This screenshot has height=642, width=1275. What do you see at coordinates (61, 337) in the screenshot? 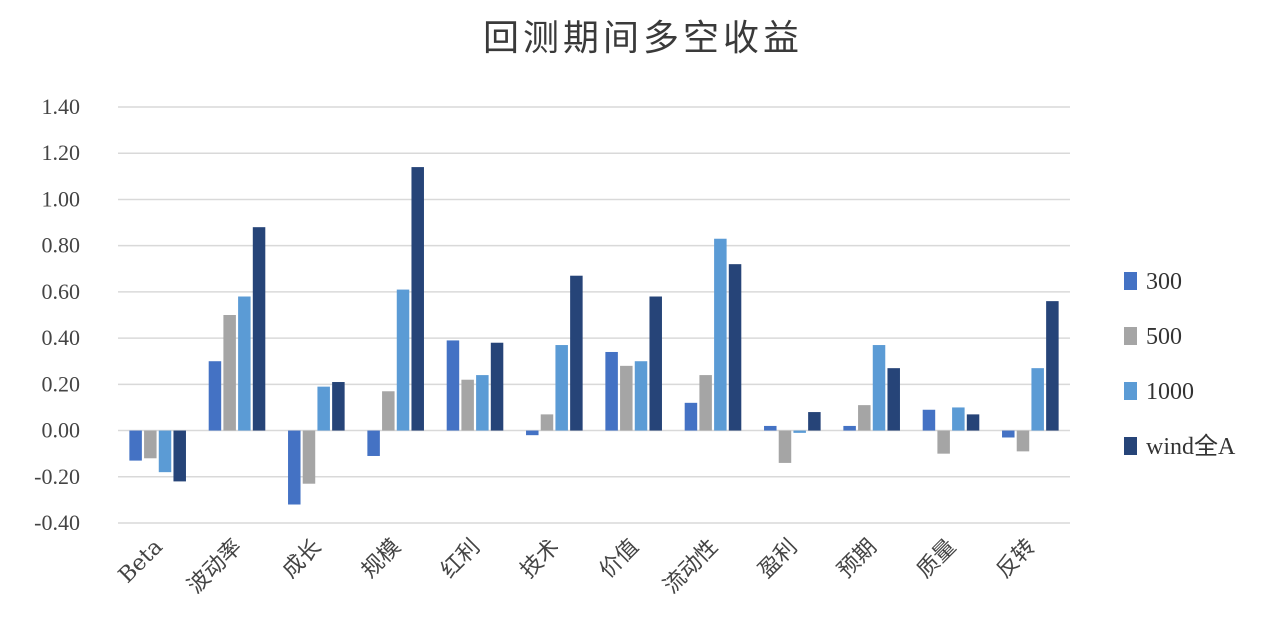
I see `y-tick-label: 0.40` at bounding box center [61, 337].